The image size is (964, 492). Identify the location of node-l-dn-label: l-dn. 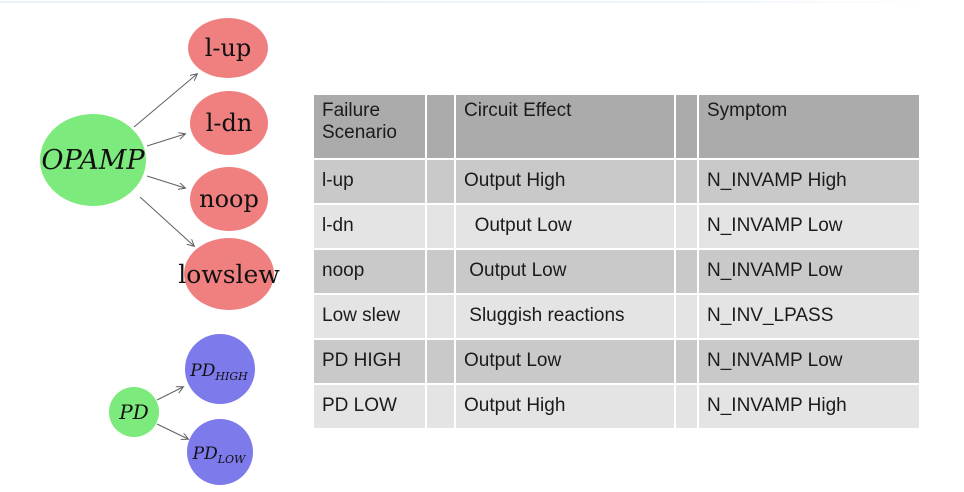
(229, 123).